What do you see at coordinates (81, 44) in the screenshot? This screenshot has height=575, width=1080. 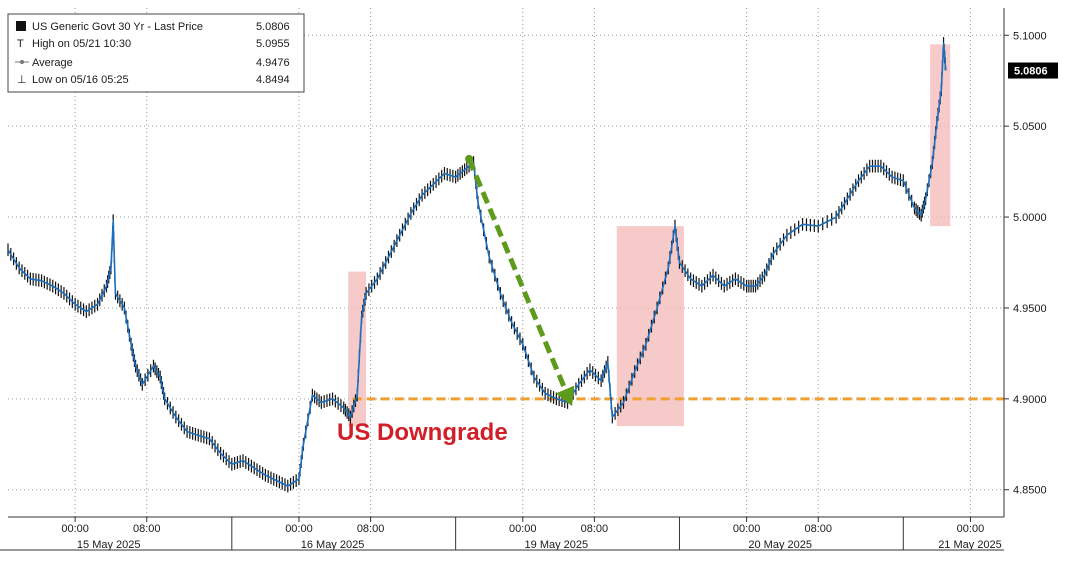 I see `legend-high-label: High on 05/21 10:30` at bounding box center [81, 44].